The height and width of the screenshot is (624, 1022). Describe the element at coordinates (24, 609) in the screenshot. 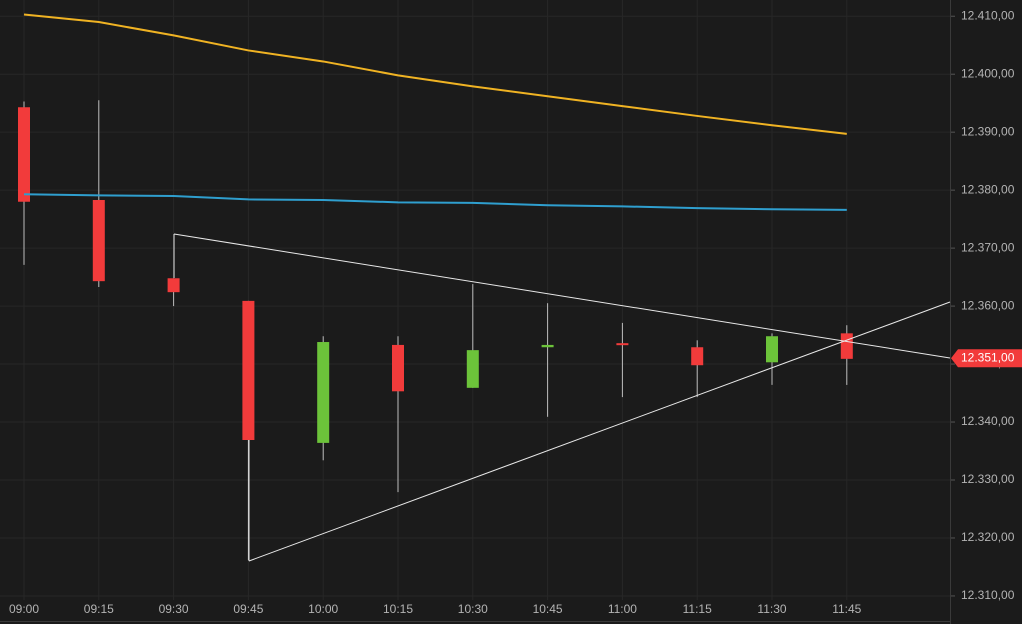

I see `x-tick-label: 09:00` at that location.